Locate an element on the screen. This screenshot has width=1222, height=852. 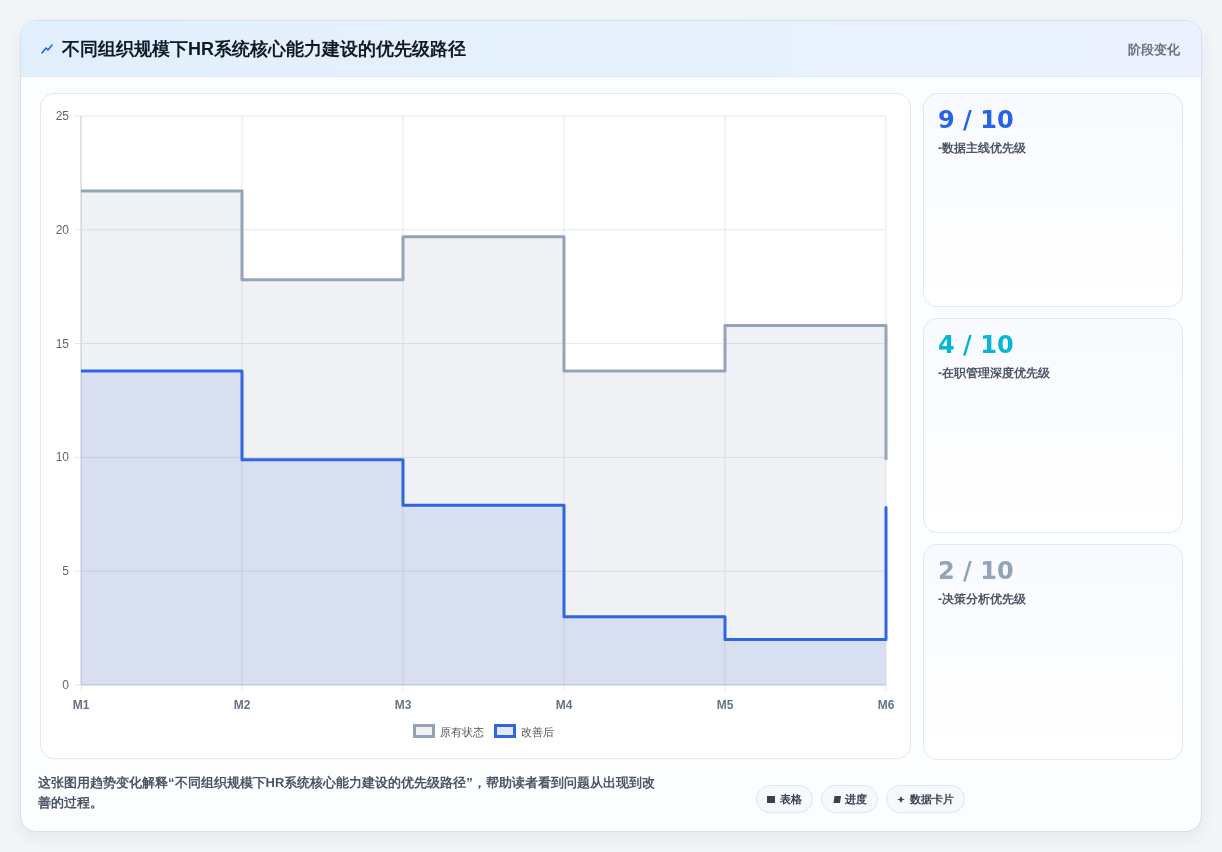
x-tick-label: M6 is located at coordinates (886, 705).